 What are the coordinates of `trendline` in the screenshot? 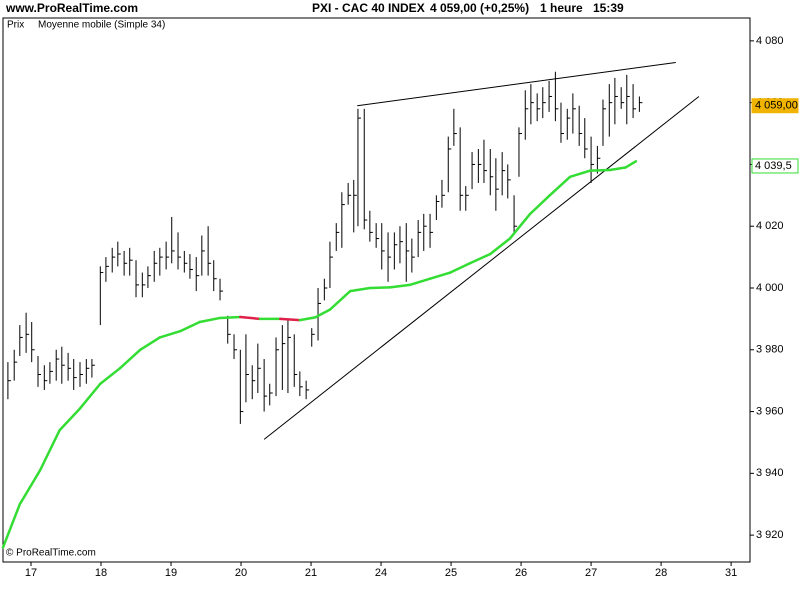 It's located at (516, 84).